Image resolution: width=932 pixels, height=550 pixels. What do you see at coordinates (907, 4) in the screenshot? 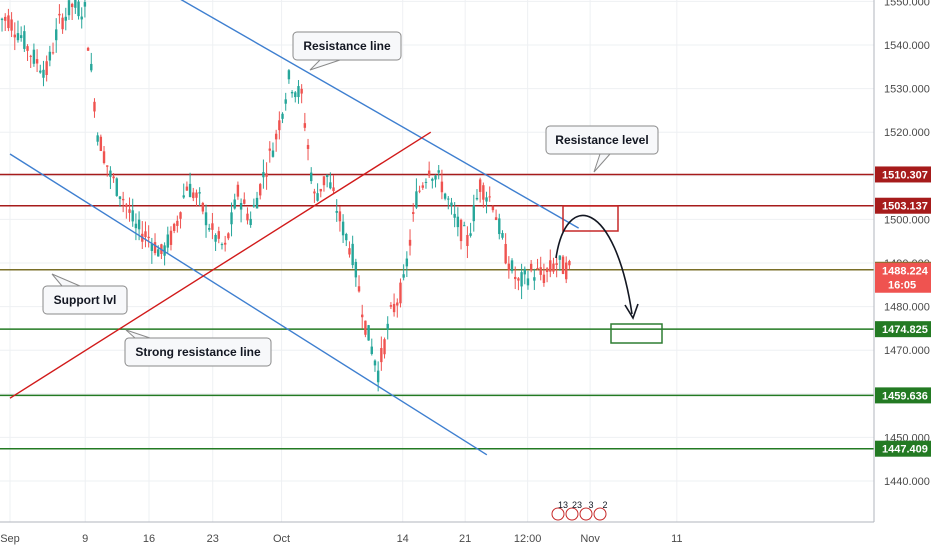
I see `y-tick-label: 1550.000` at bounding box center [907, 4].